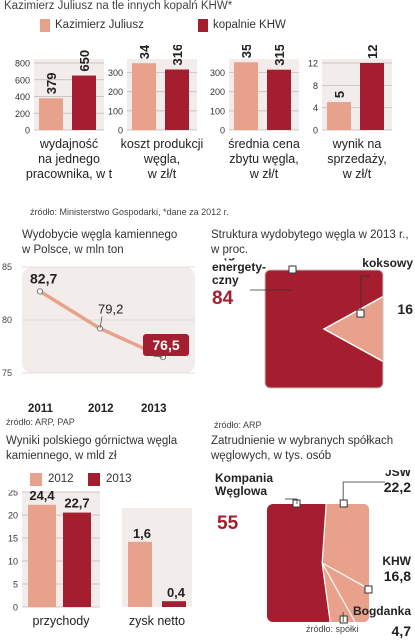 The image size is (415, 640). What do you see at coordinates (22, 64) in the screenshot?
I see `y-tick-label: 800` at bounding box center [22, 64].